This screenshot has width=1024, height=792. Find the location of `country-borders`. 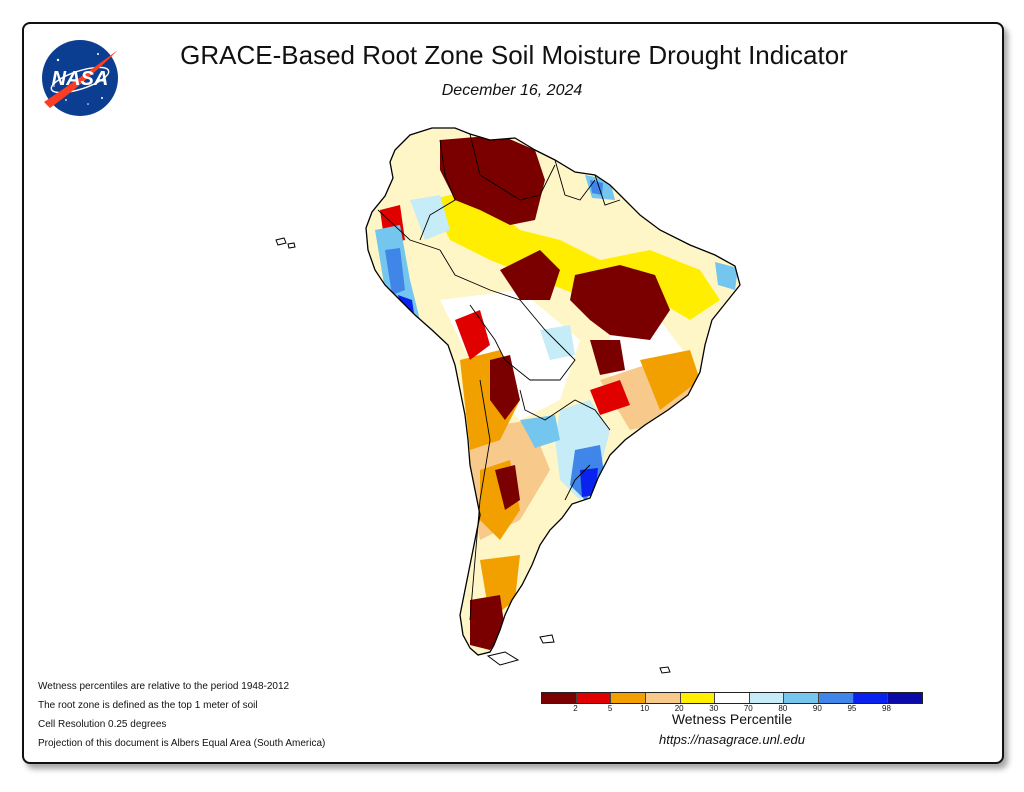

country-borders is located at coordinates (499, 377).